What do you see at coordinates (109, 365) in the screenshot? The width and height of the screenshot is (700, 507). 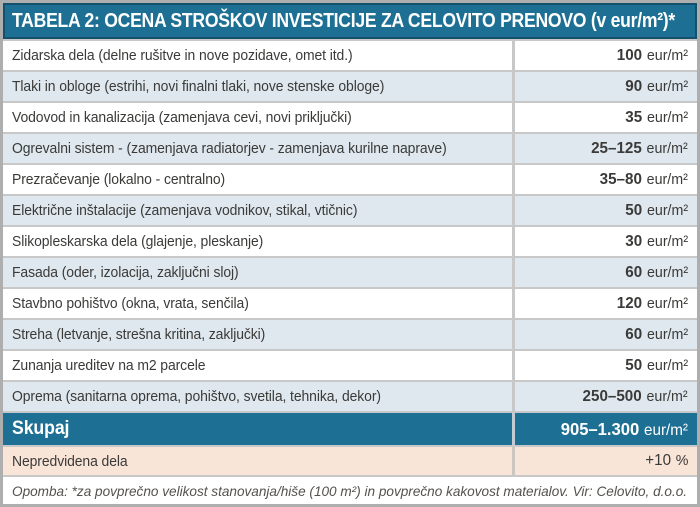 I see `row-label: Zunanja ureditev na m2 parcele` at bounding box center [109, 365].